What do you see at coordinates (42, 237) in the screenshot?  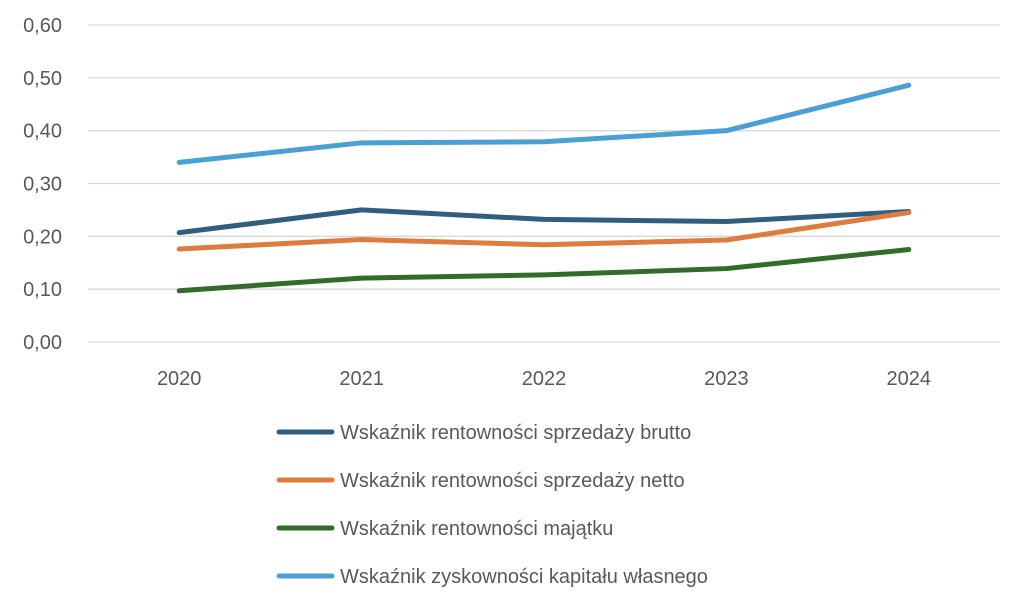 I see `y-tick-label: 0,20` at bounding box center [42, 237].